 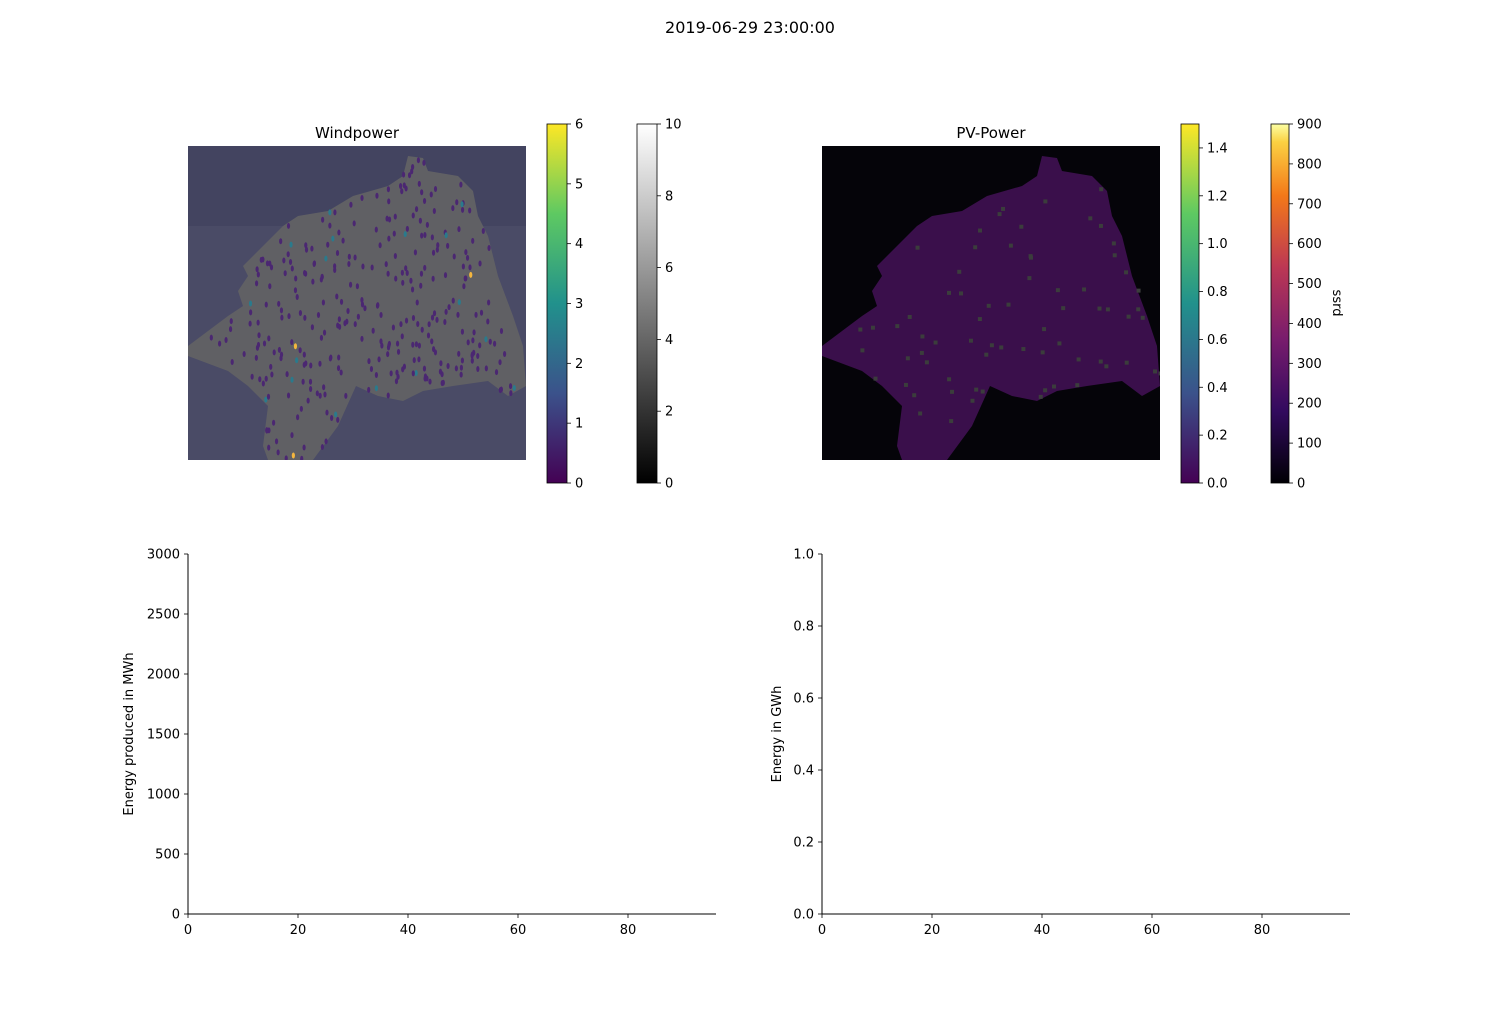 I want to click on colorbar-tick-label: 2, so click(x=579, y=364).